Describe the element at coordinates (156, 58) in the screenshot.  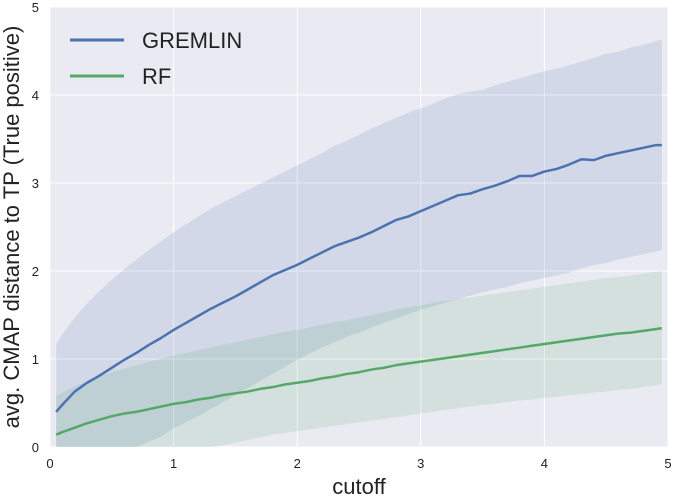
I see `legend: GREMLIN RF` at that location.